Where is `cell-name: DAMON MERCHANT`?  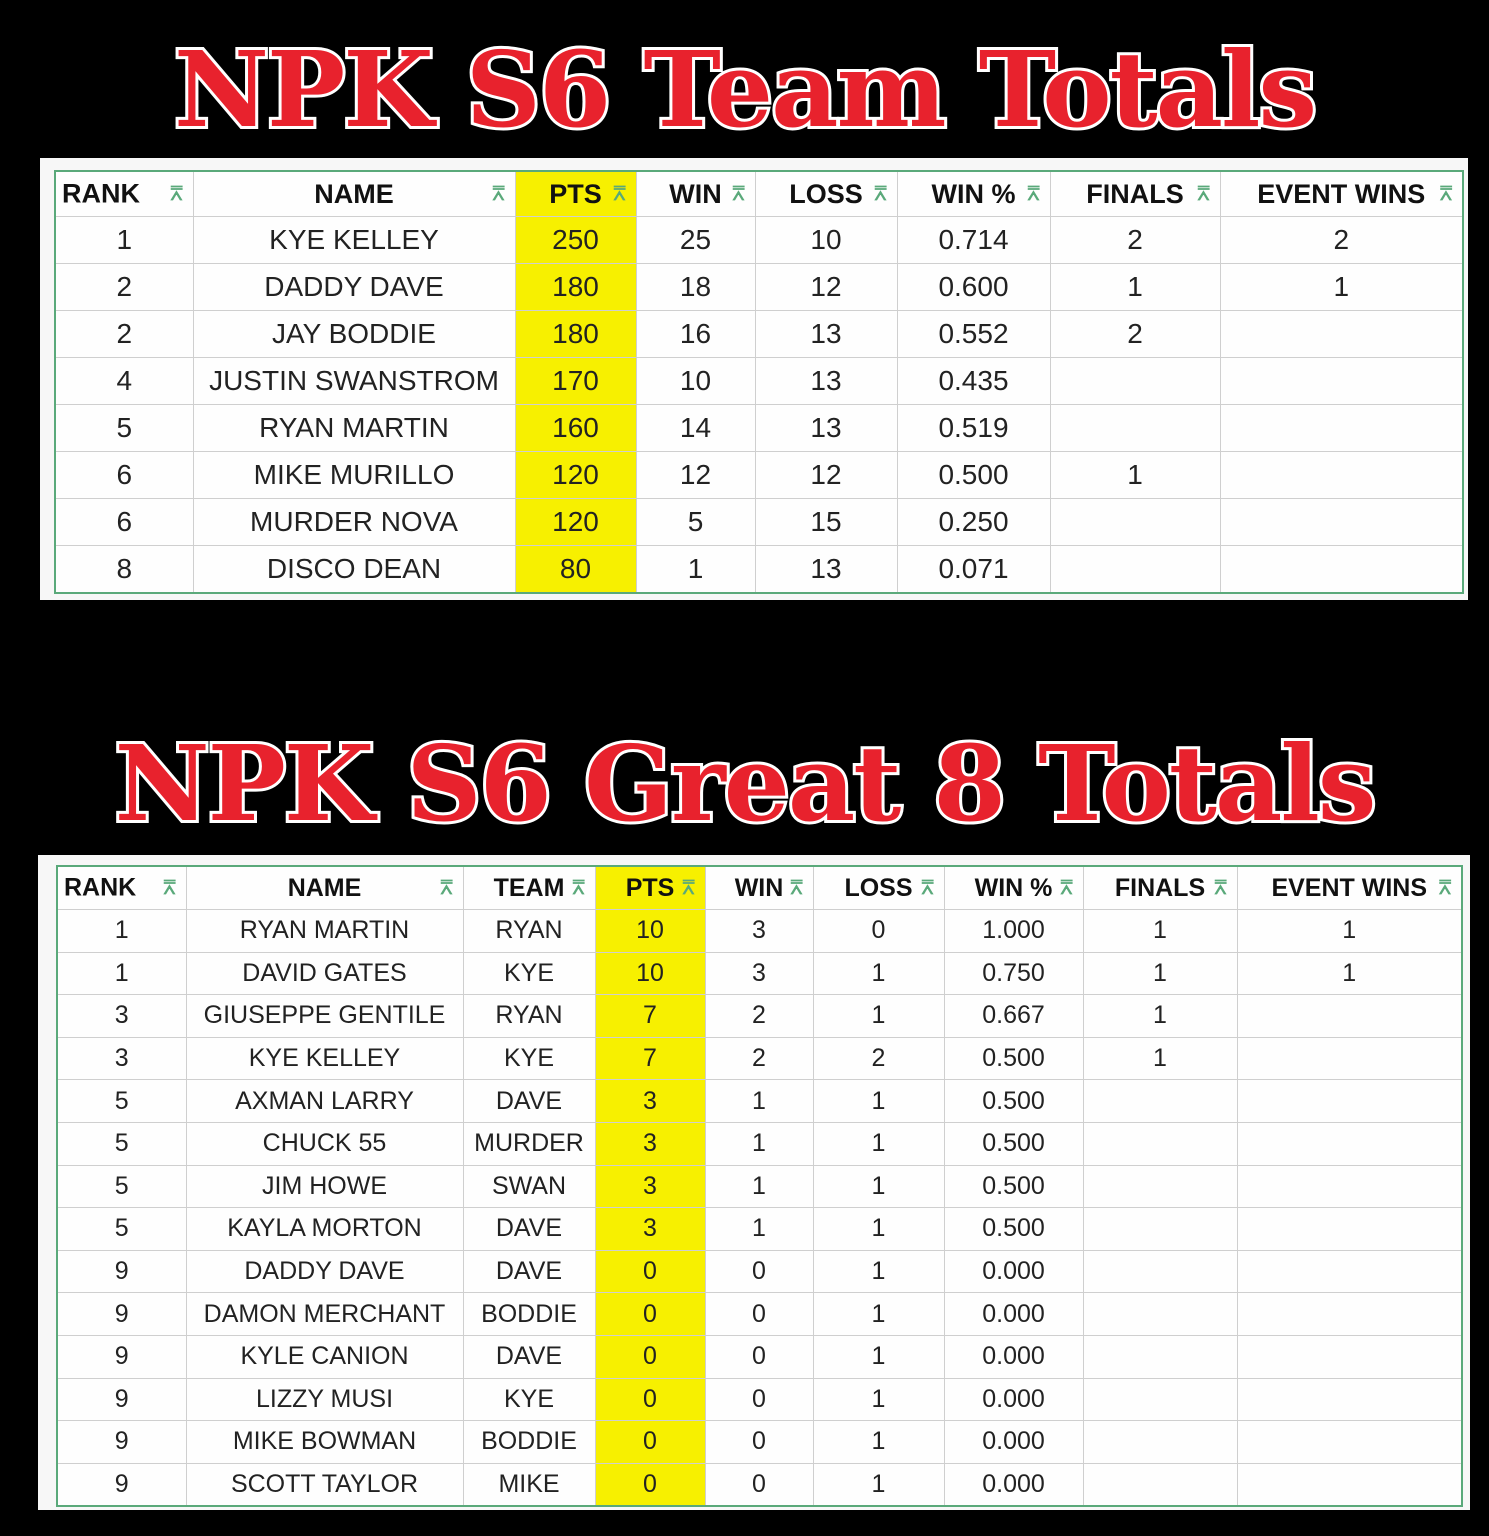 cell-name: DAMON MERCHANT is located at coordinates (324, 1314).